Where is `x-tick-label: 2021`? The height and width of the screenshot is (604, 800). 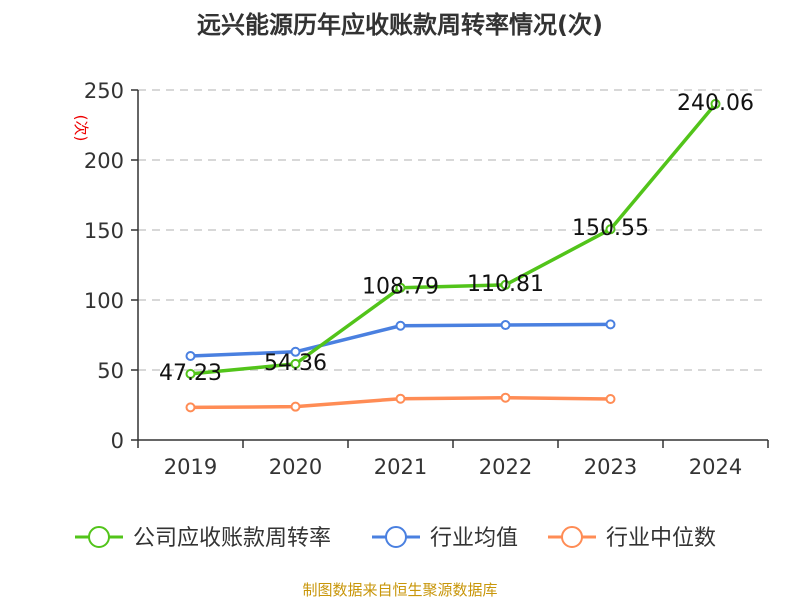
x-tick-label: 2021 is located at coordinates (400, 467).